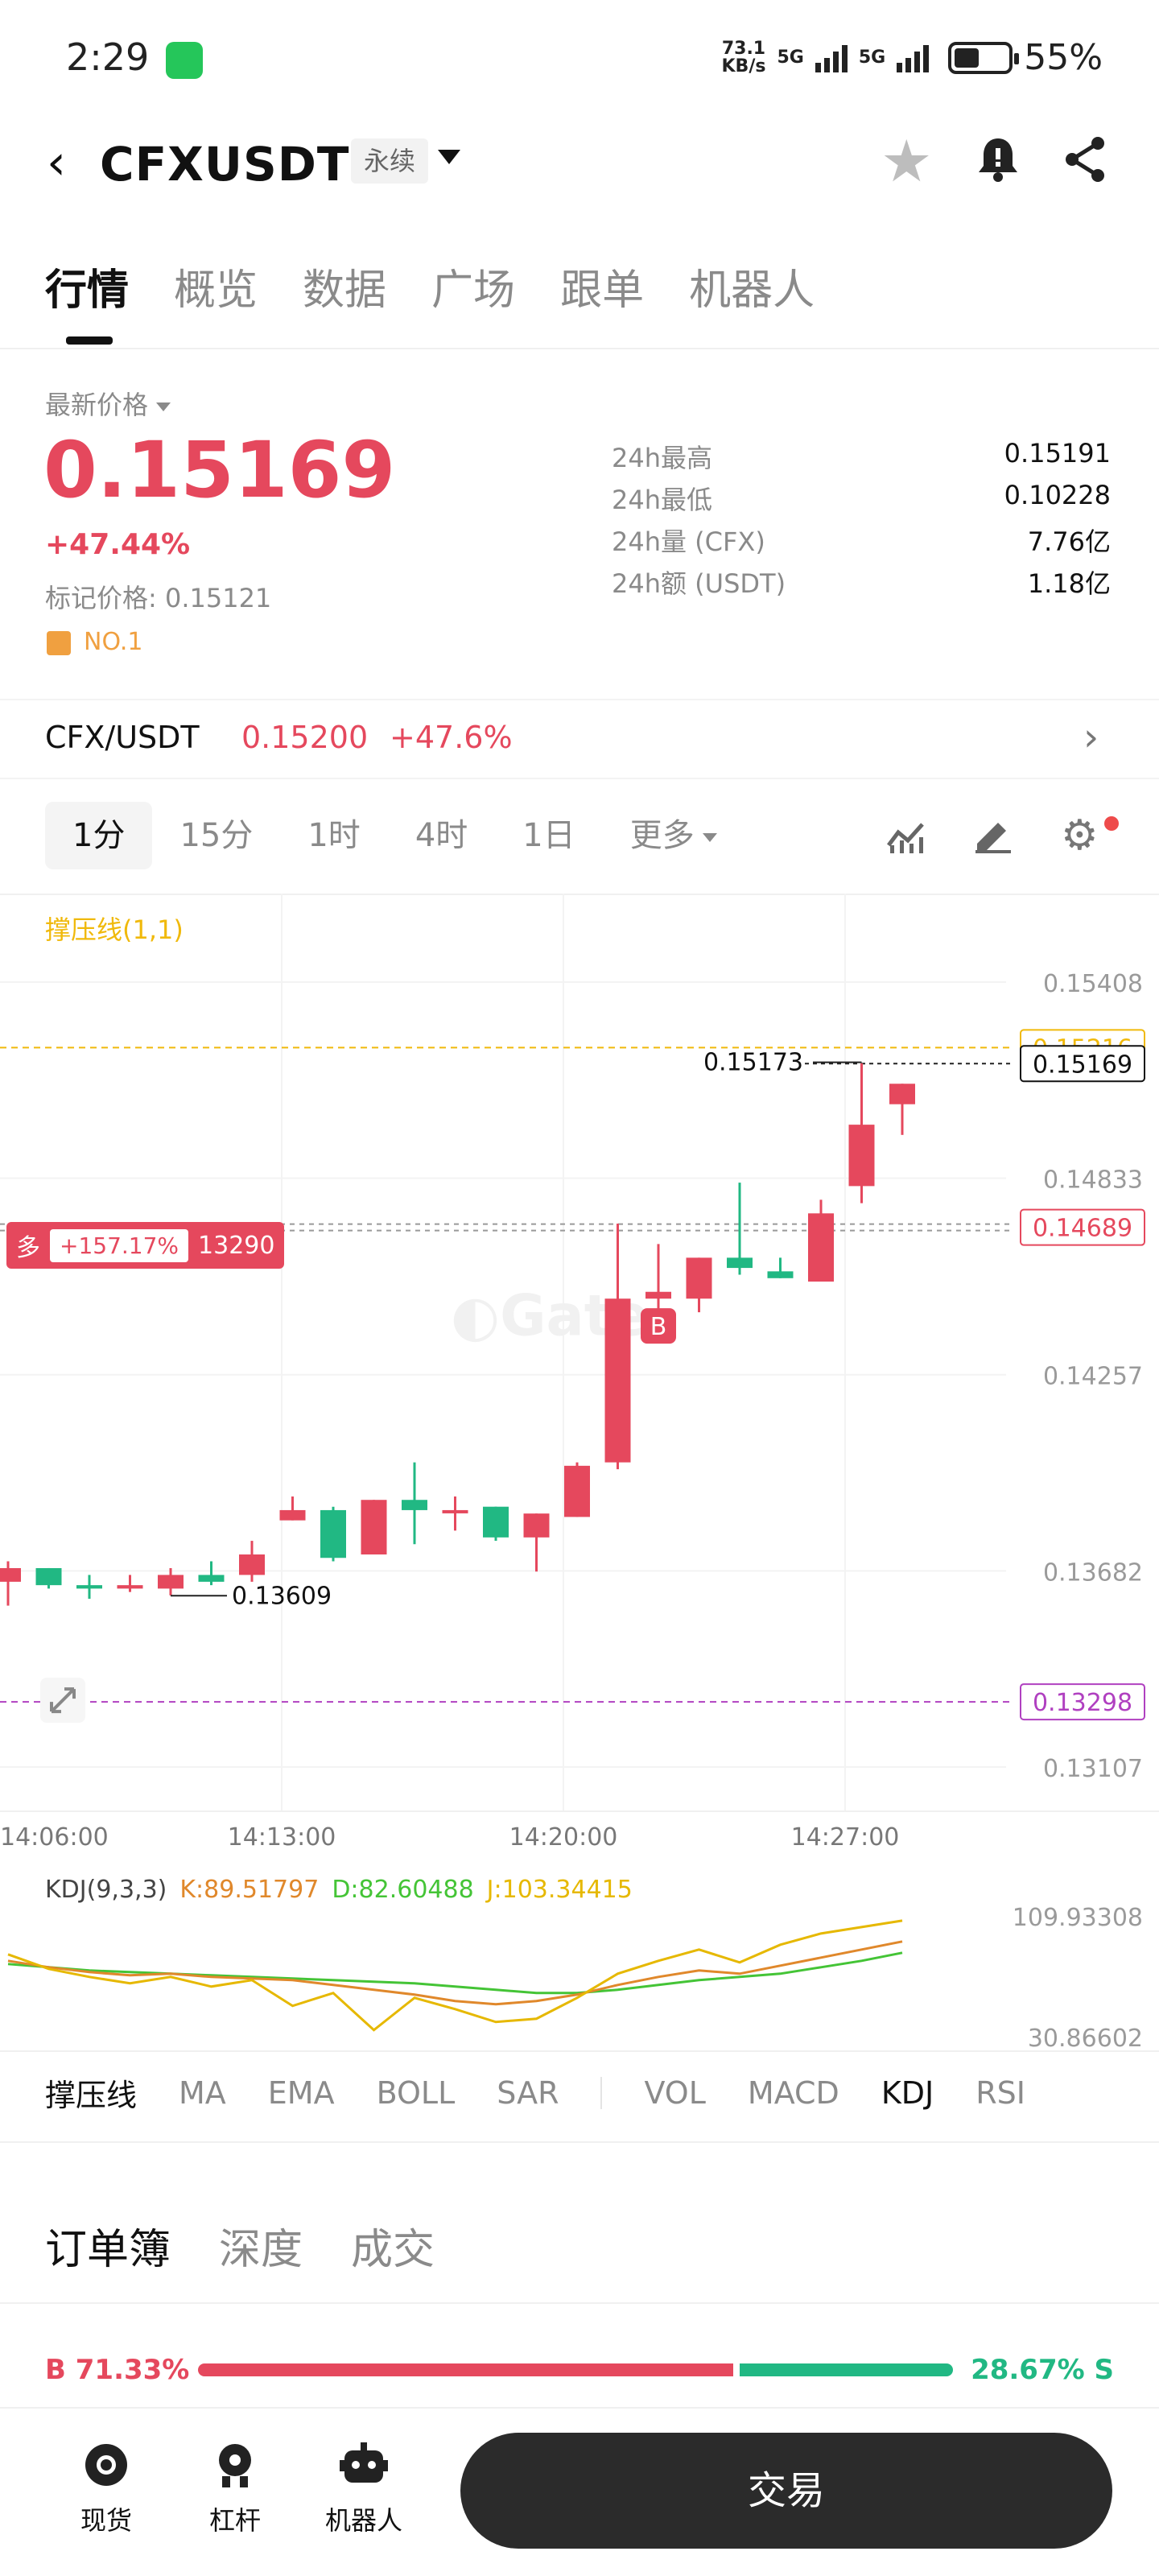 The height and width of the screenshot is (2576, 1159). Describe the element at coordinates (548, 835) in the screenshot. I see `interval-1d: 1日` at that location.